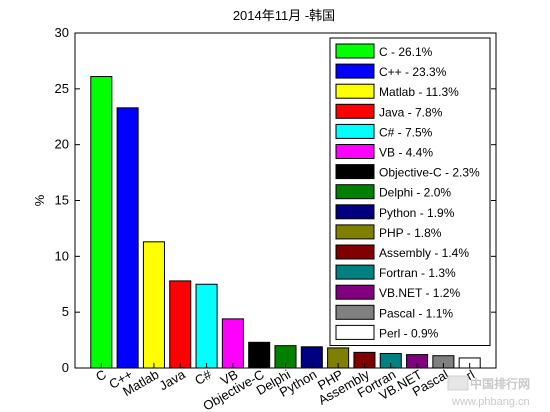  What do you see at coordinates (417, 273) in the screenshot?
I see `legend-entry: Fortran - 1.3%` at bounding box center [417, 273].